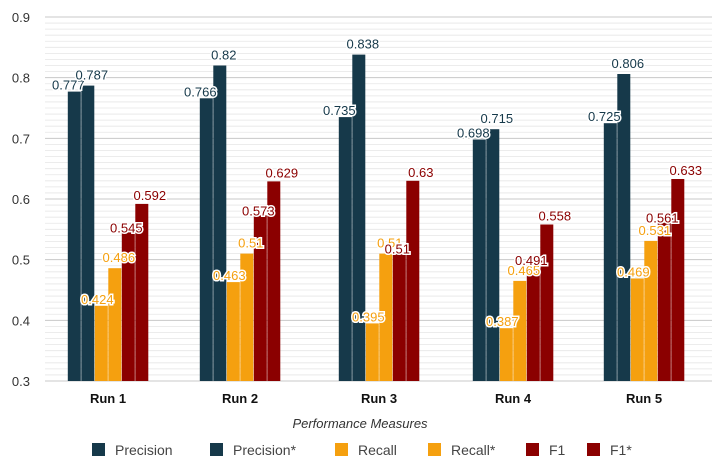 The height and width of the screenshot is (473, 720). What do you see at coordinates (662, 218) in the screenshot?
I see `data-label: 0.561` at bounding box center [662, 218].